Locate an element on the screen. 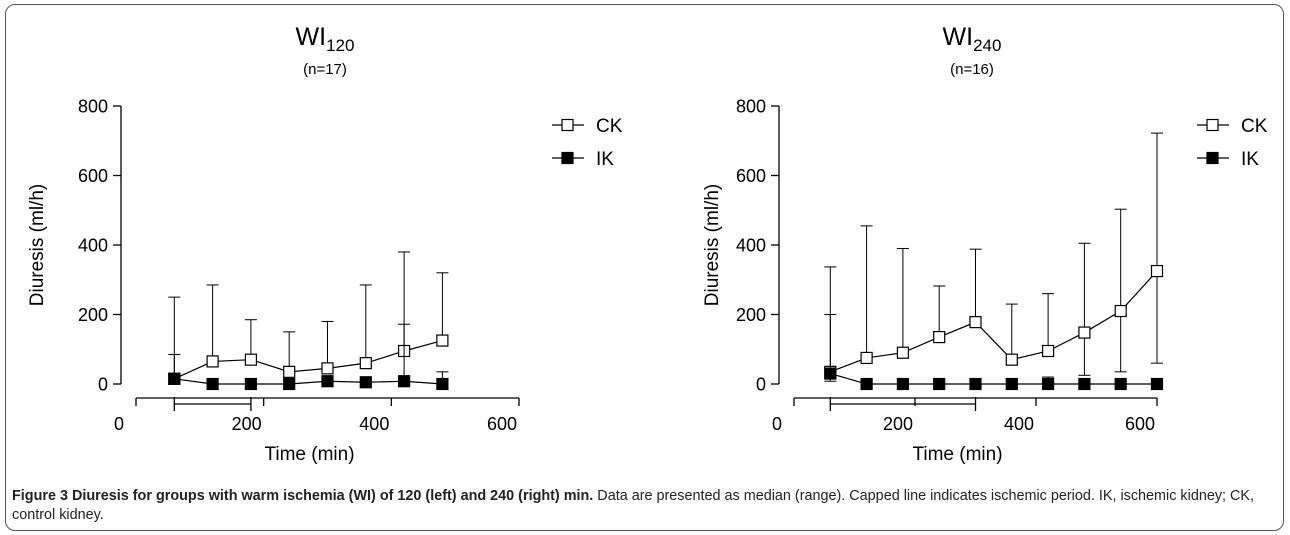 The height and width of the screenshot is (535, 1290). chart-title-subscript: 120 is located at coordinates (340, 45).